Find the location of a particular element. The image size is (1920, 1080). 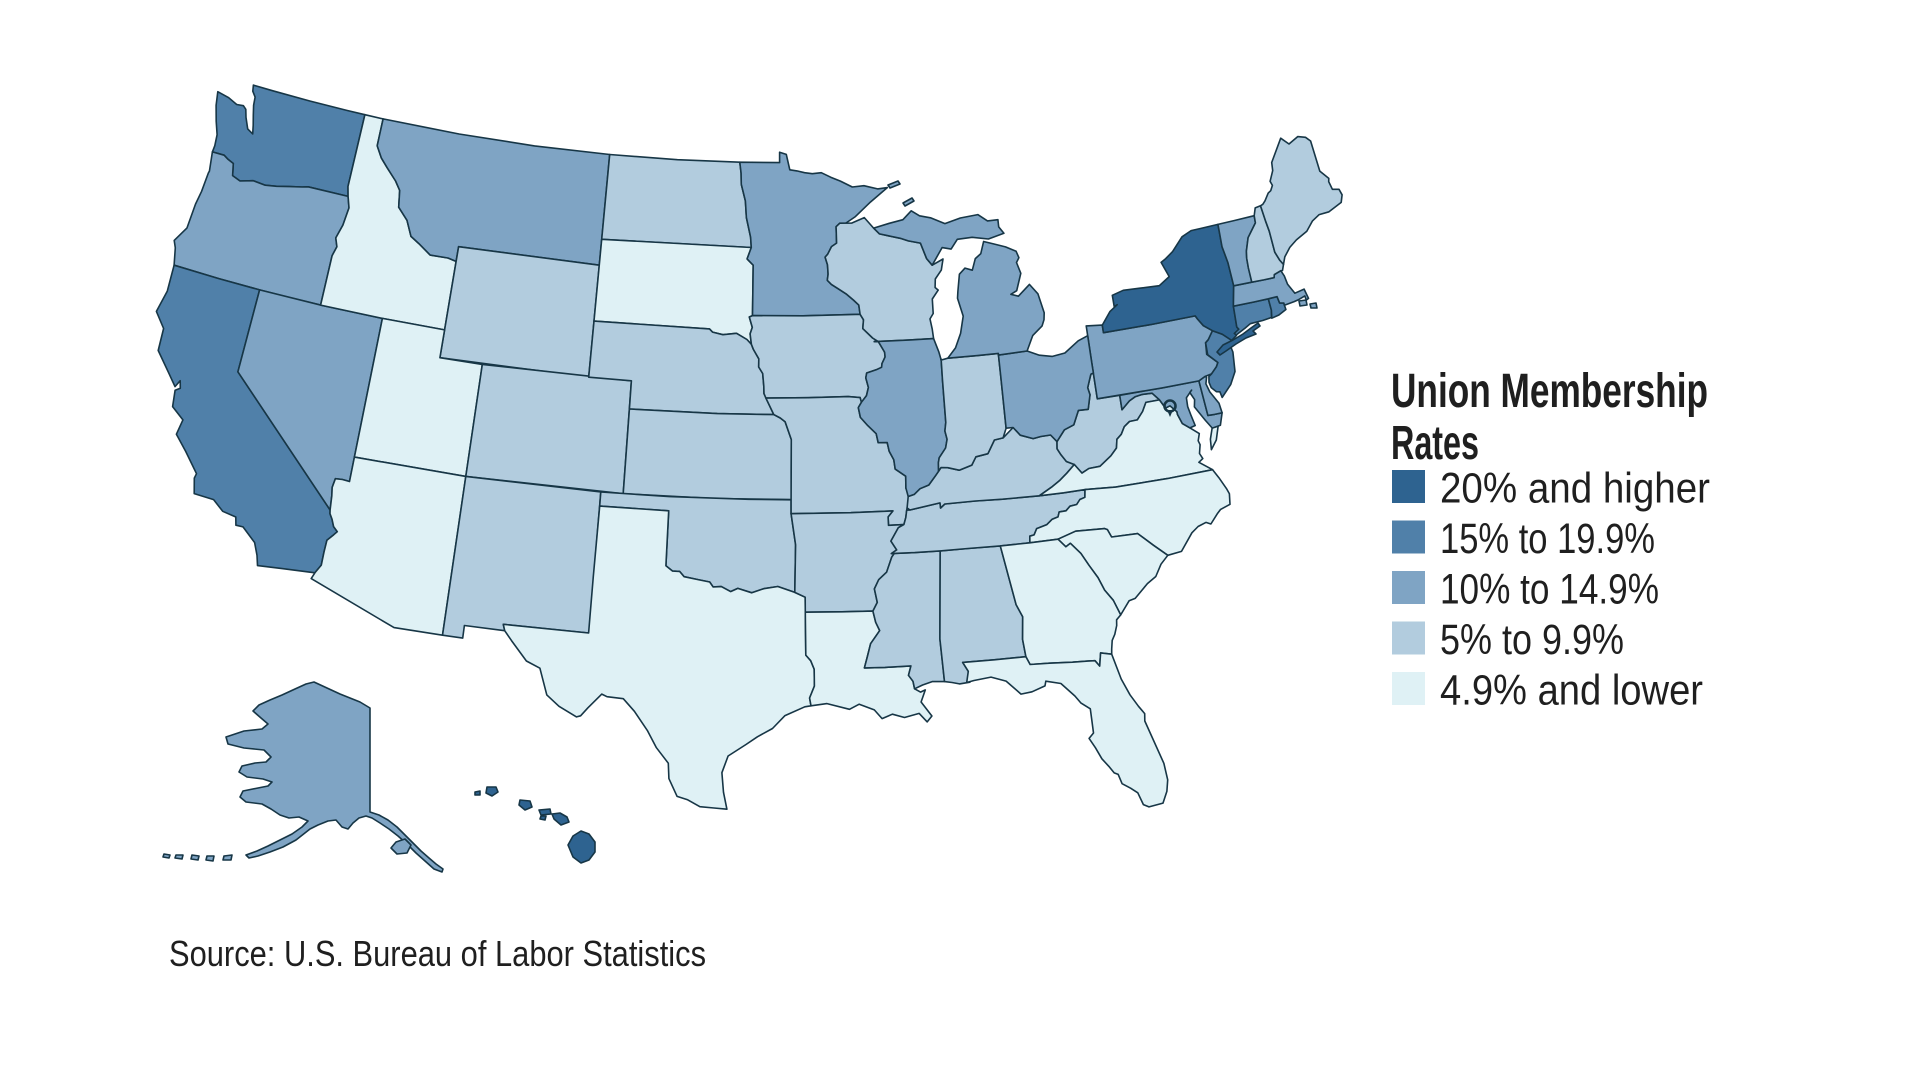

svg-text: 4.9% and lower is located at coordinates (1571, 691).